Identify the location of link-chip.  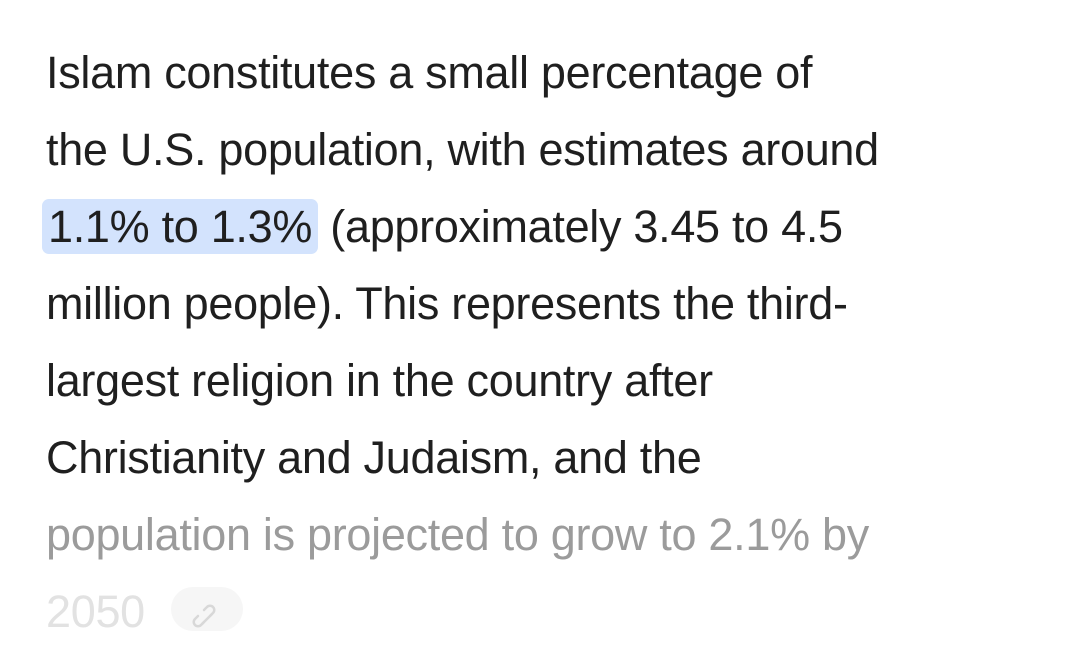
(206, 609).